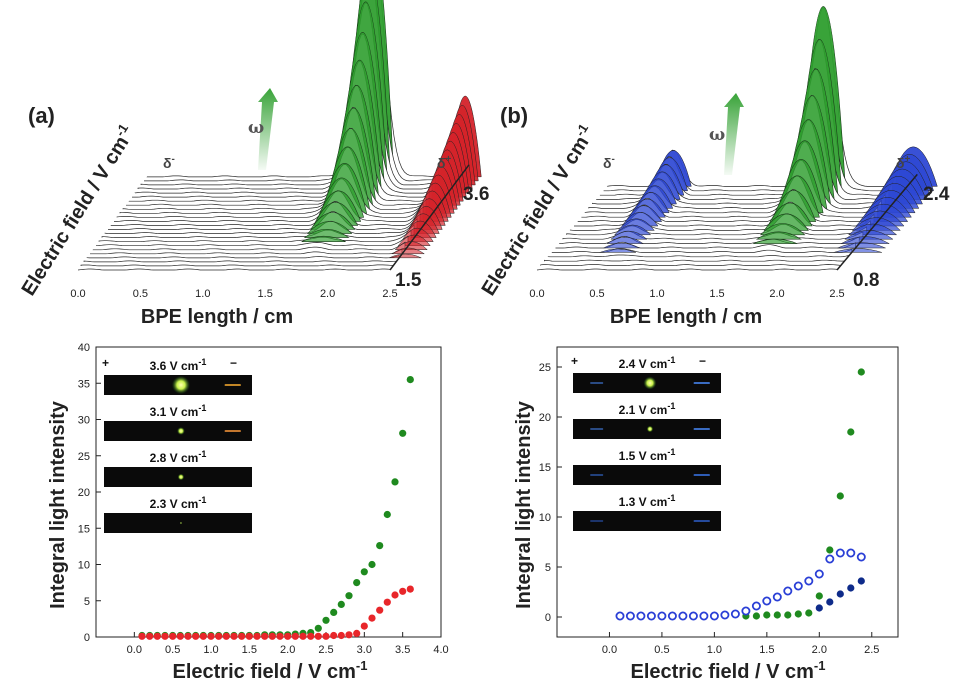 This screenshot has width=956, height=689. Describe the element at coordinates (524, 504) in the screenshot. I see `scatter-b-ylabel: Integral light intensity` at that location.